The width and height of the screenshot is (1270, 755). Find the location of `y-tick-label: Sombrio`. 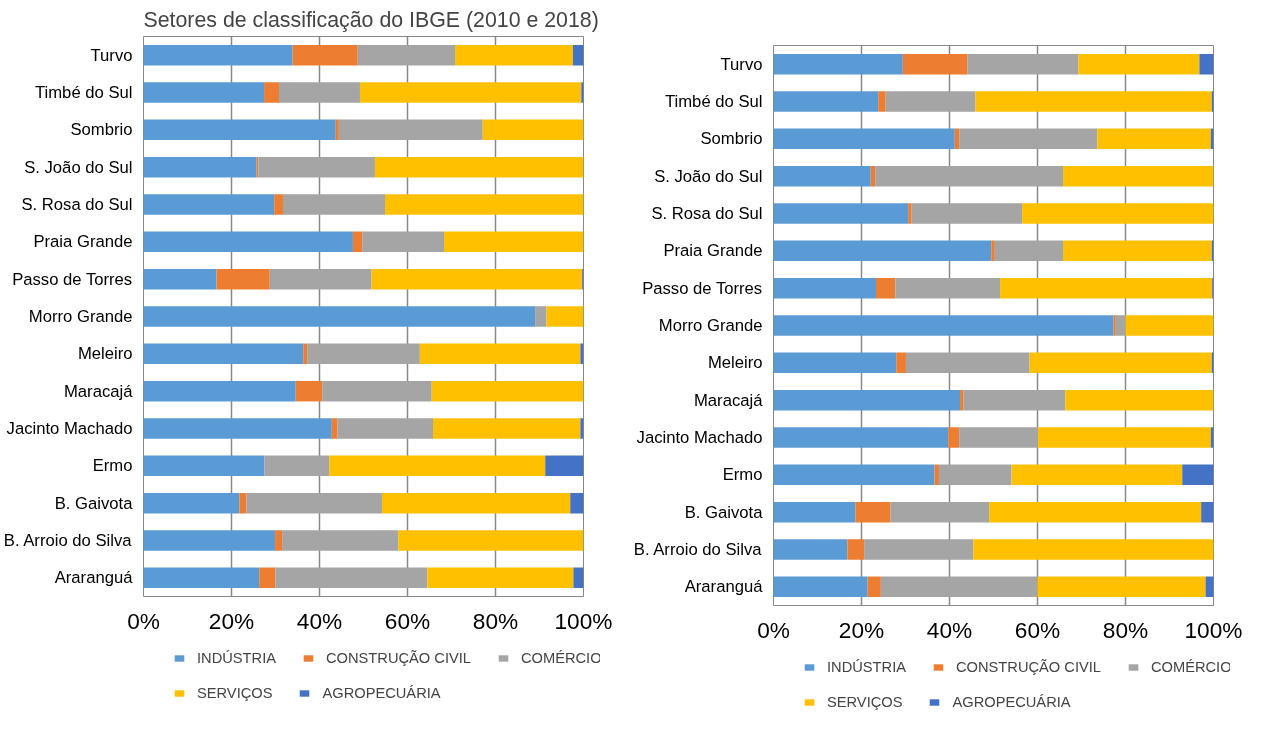

y-tick-label: Sombrio is located at coordinates (731, 139).